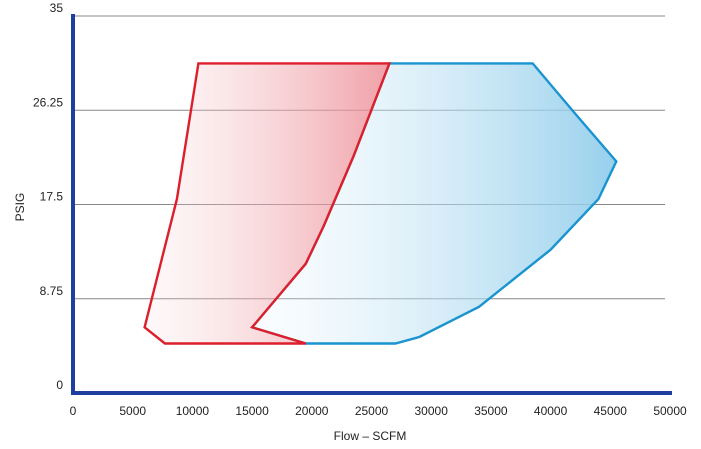 The width and height of the screenshot is (701, 449). Describe the element at coordinates (370, 436) in the screenshot. I see `x-axis-label: Flow – SCFM` at that location.